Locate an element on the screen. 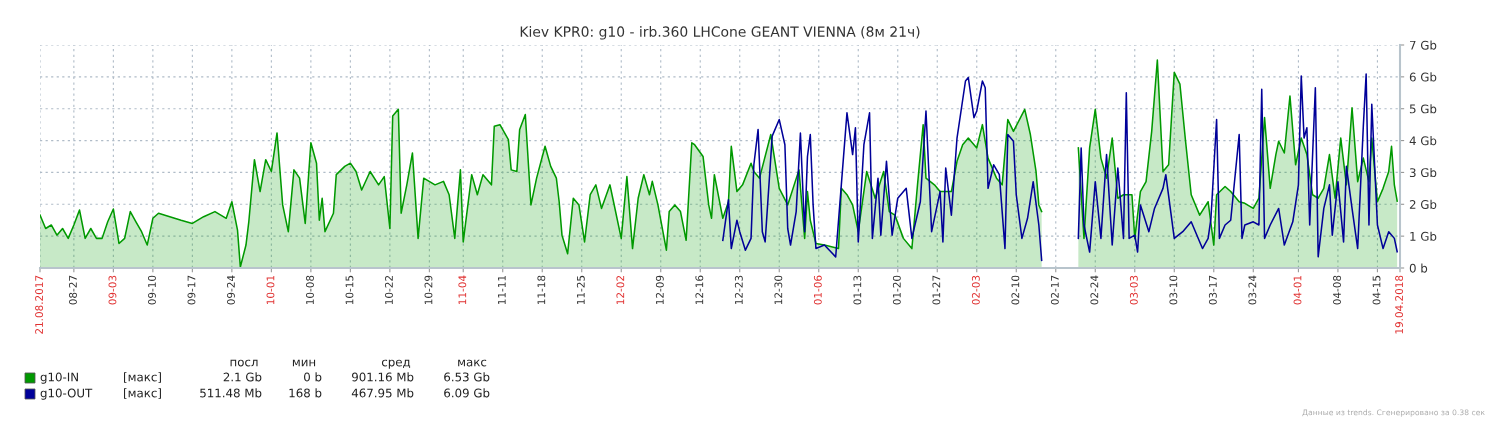  text: 0 b is located at coordinates (313, 377).